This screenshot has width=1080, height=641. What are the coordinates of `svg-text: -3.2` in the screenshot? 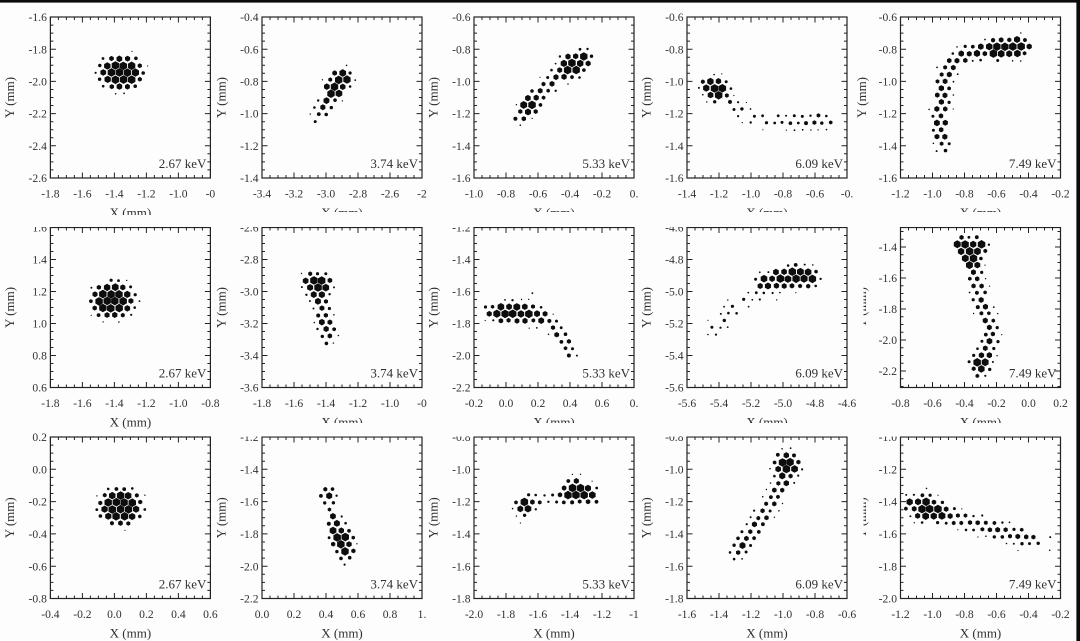 It's located at (249, 324).